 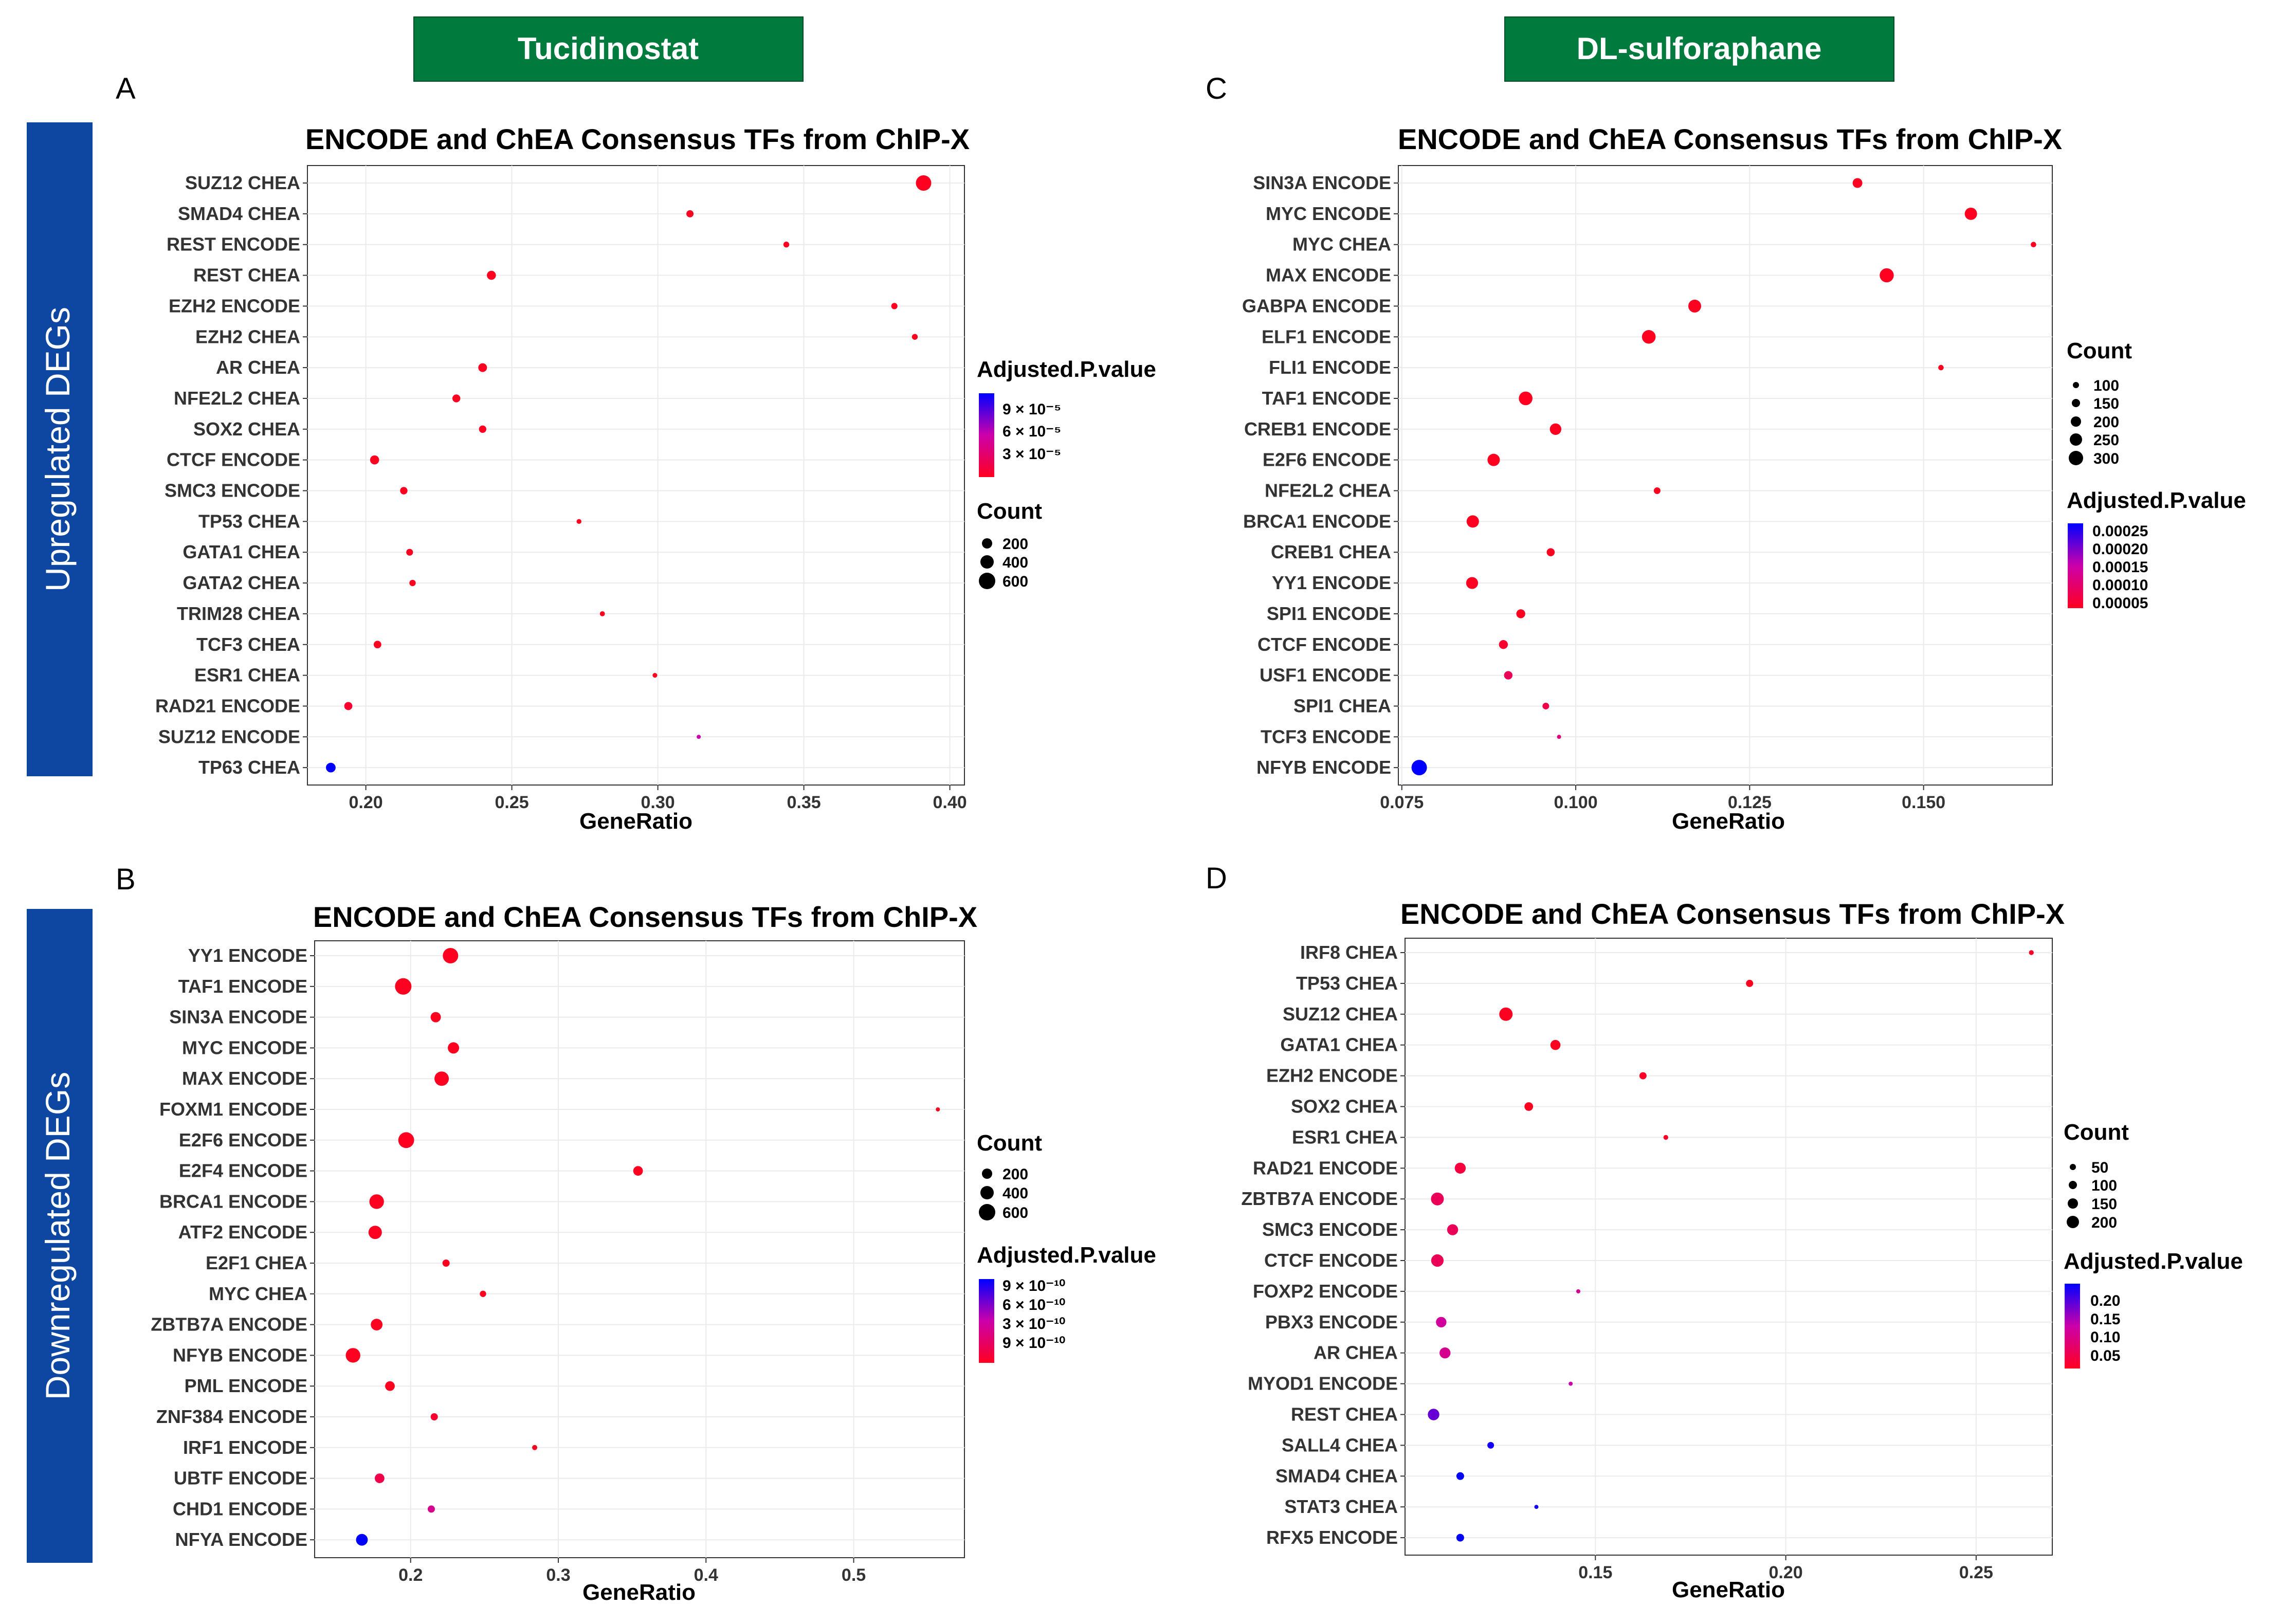 I want to click on panel-c-term-label: SPI1 ENCODE, so click(x=1329, y=613).